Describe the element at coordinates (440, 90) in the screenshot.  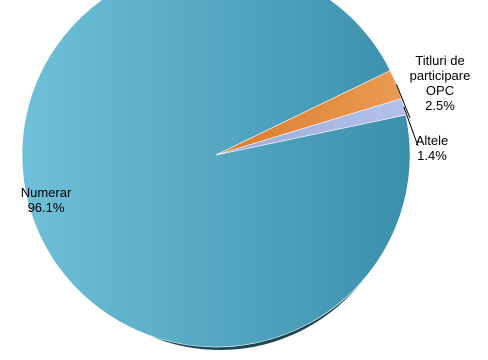
I see `slice-label: OPC` at that location.